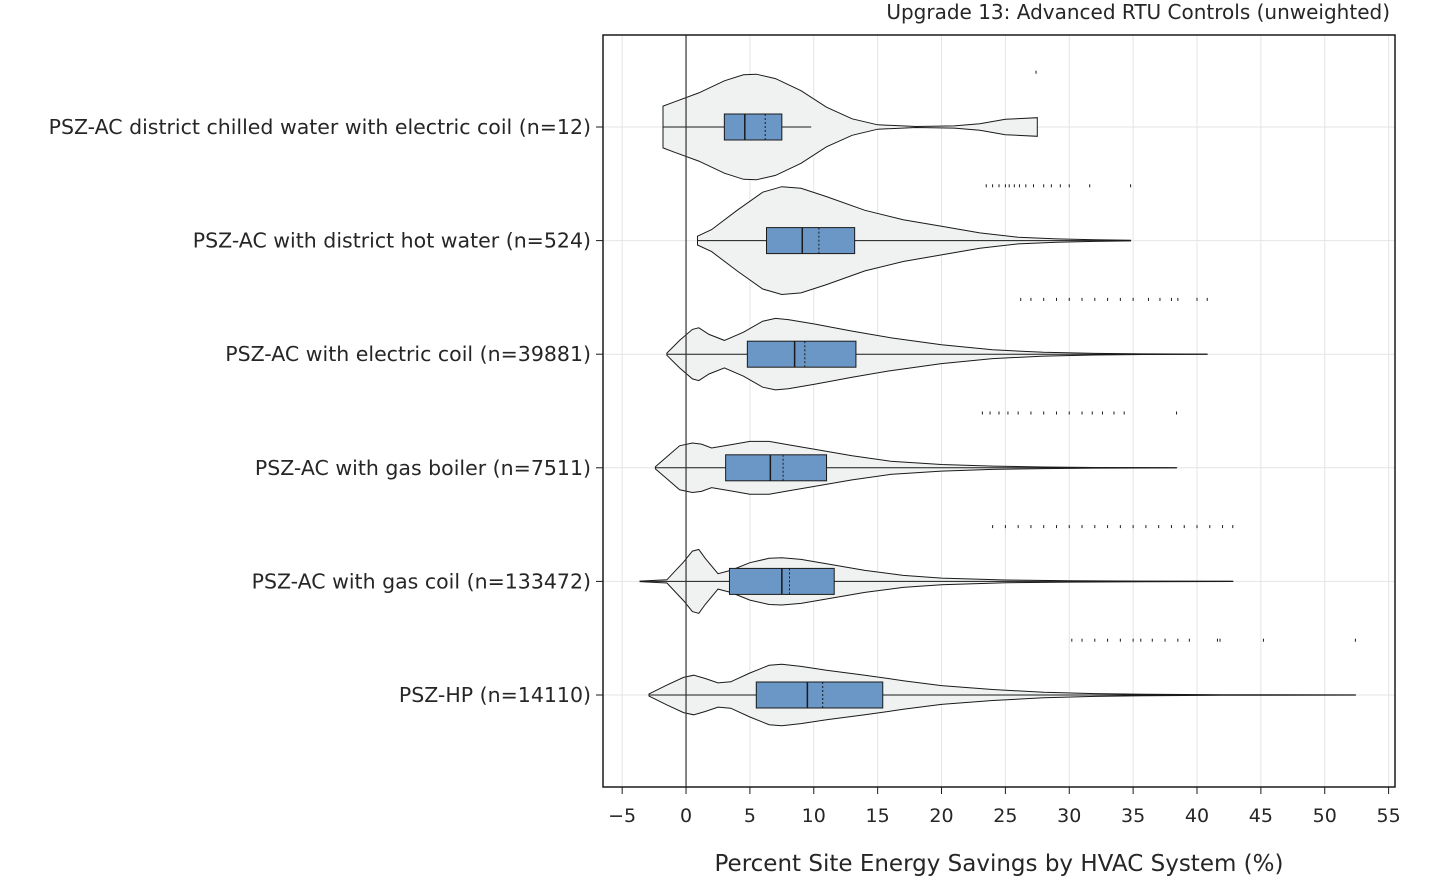  I want to click on x-tick-label: 50, so click(1325, 816).